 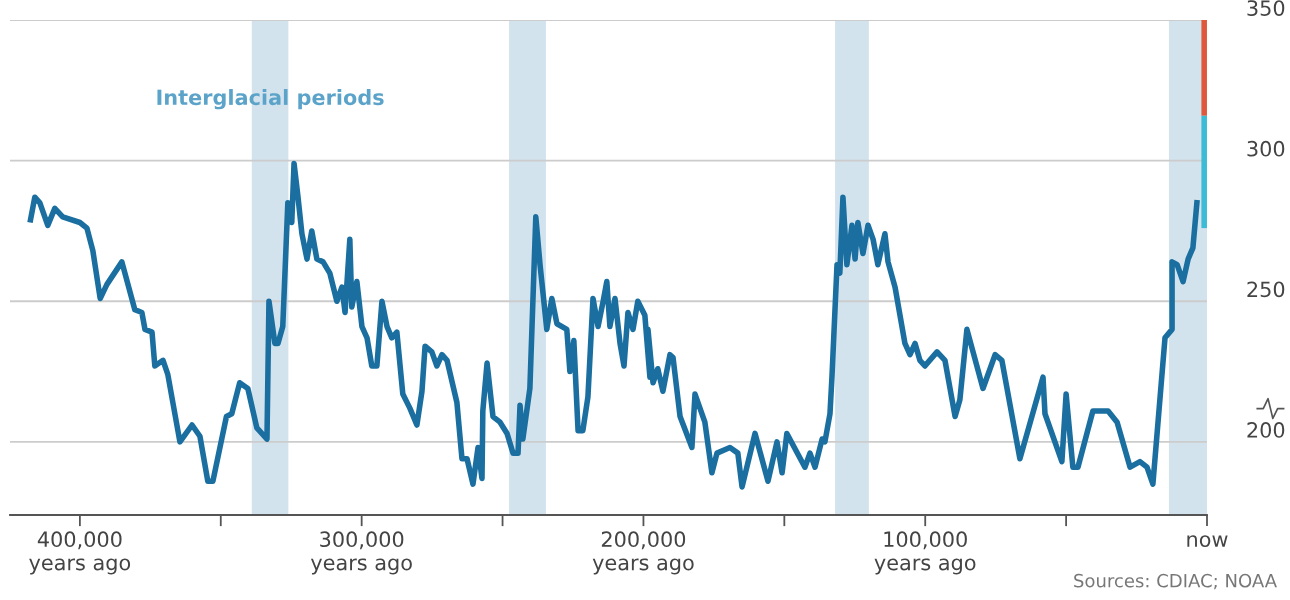 I want to click on y-tick-label: 300, so click(x=1266, y=148).